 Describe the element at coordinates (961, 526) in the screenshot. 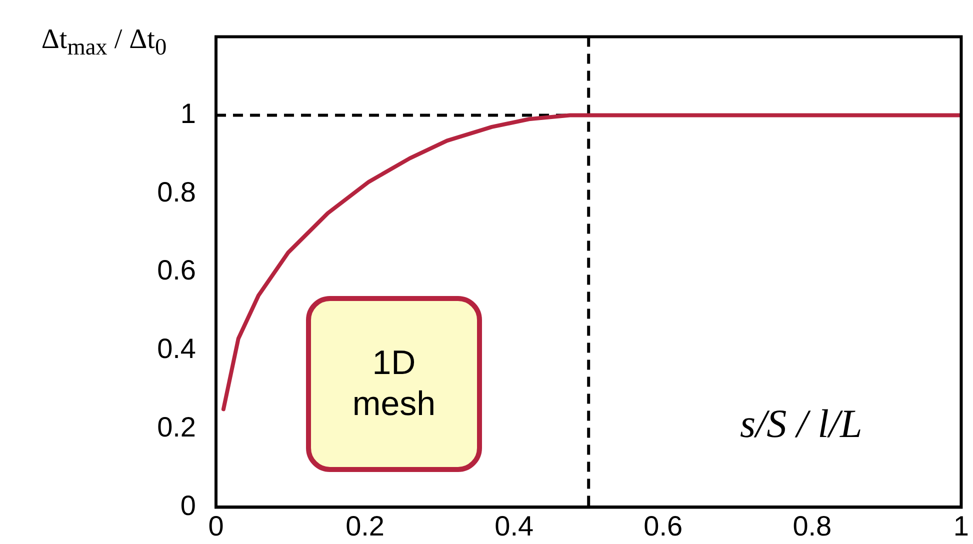

I see `x-tick-label: 1` at that location.